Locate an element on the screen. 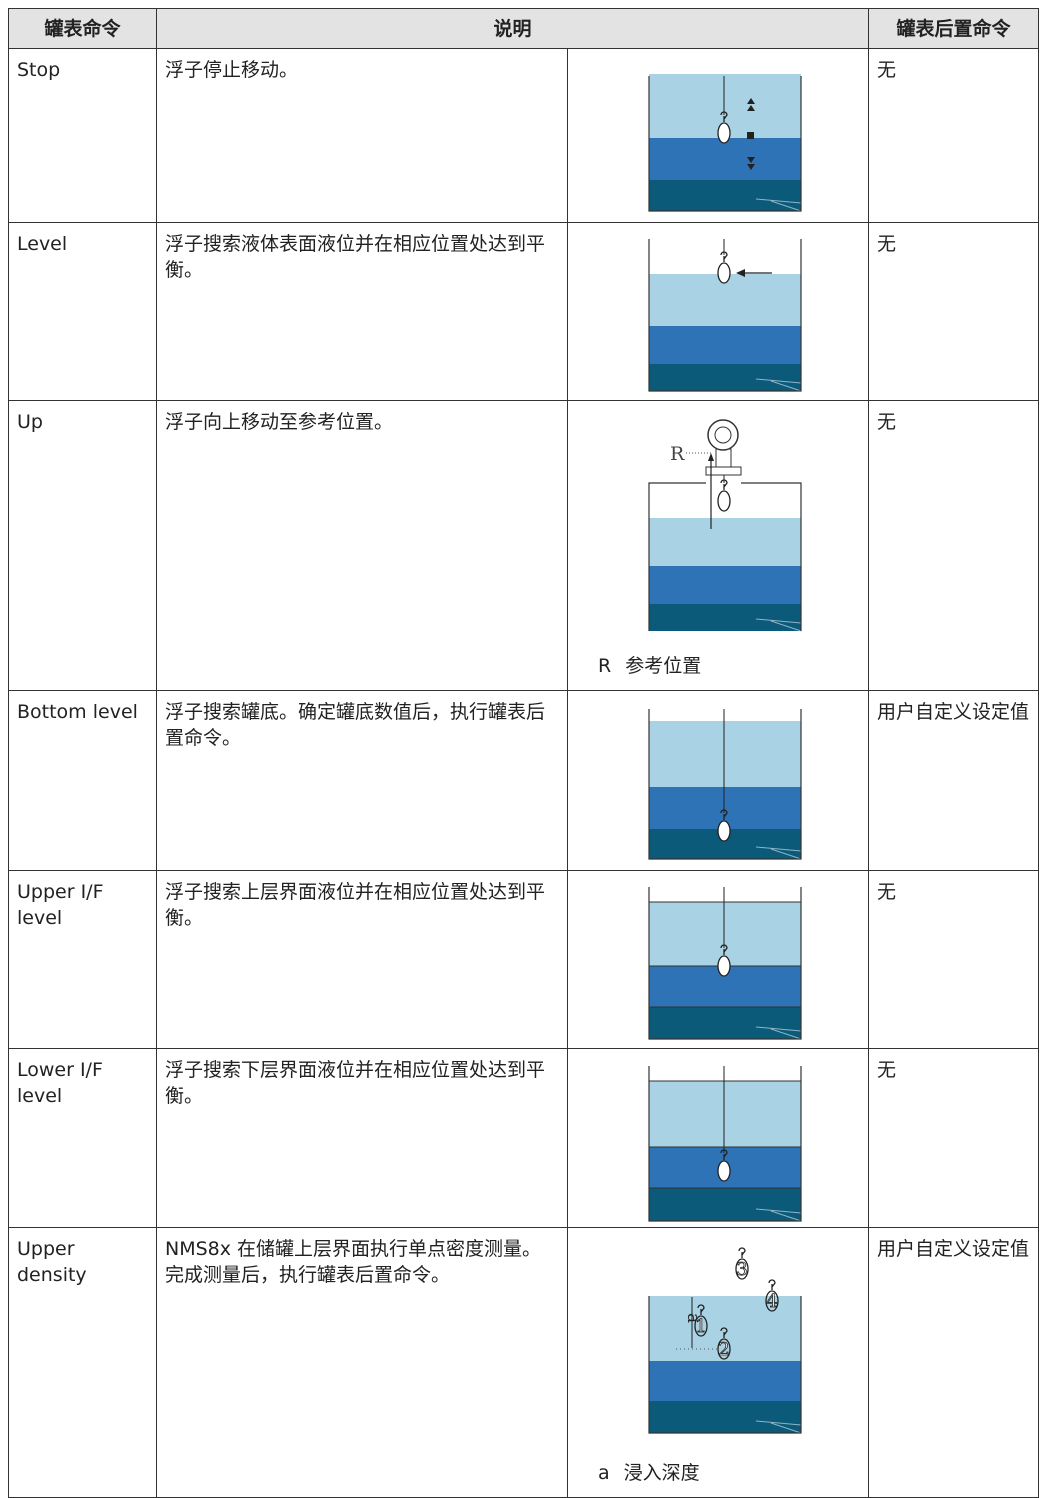  description-cell: 浮子搜索液体表面液位并在相应位置处达到平衡。 is located at coordinates (362, 311).